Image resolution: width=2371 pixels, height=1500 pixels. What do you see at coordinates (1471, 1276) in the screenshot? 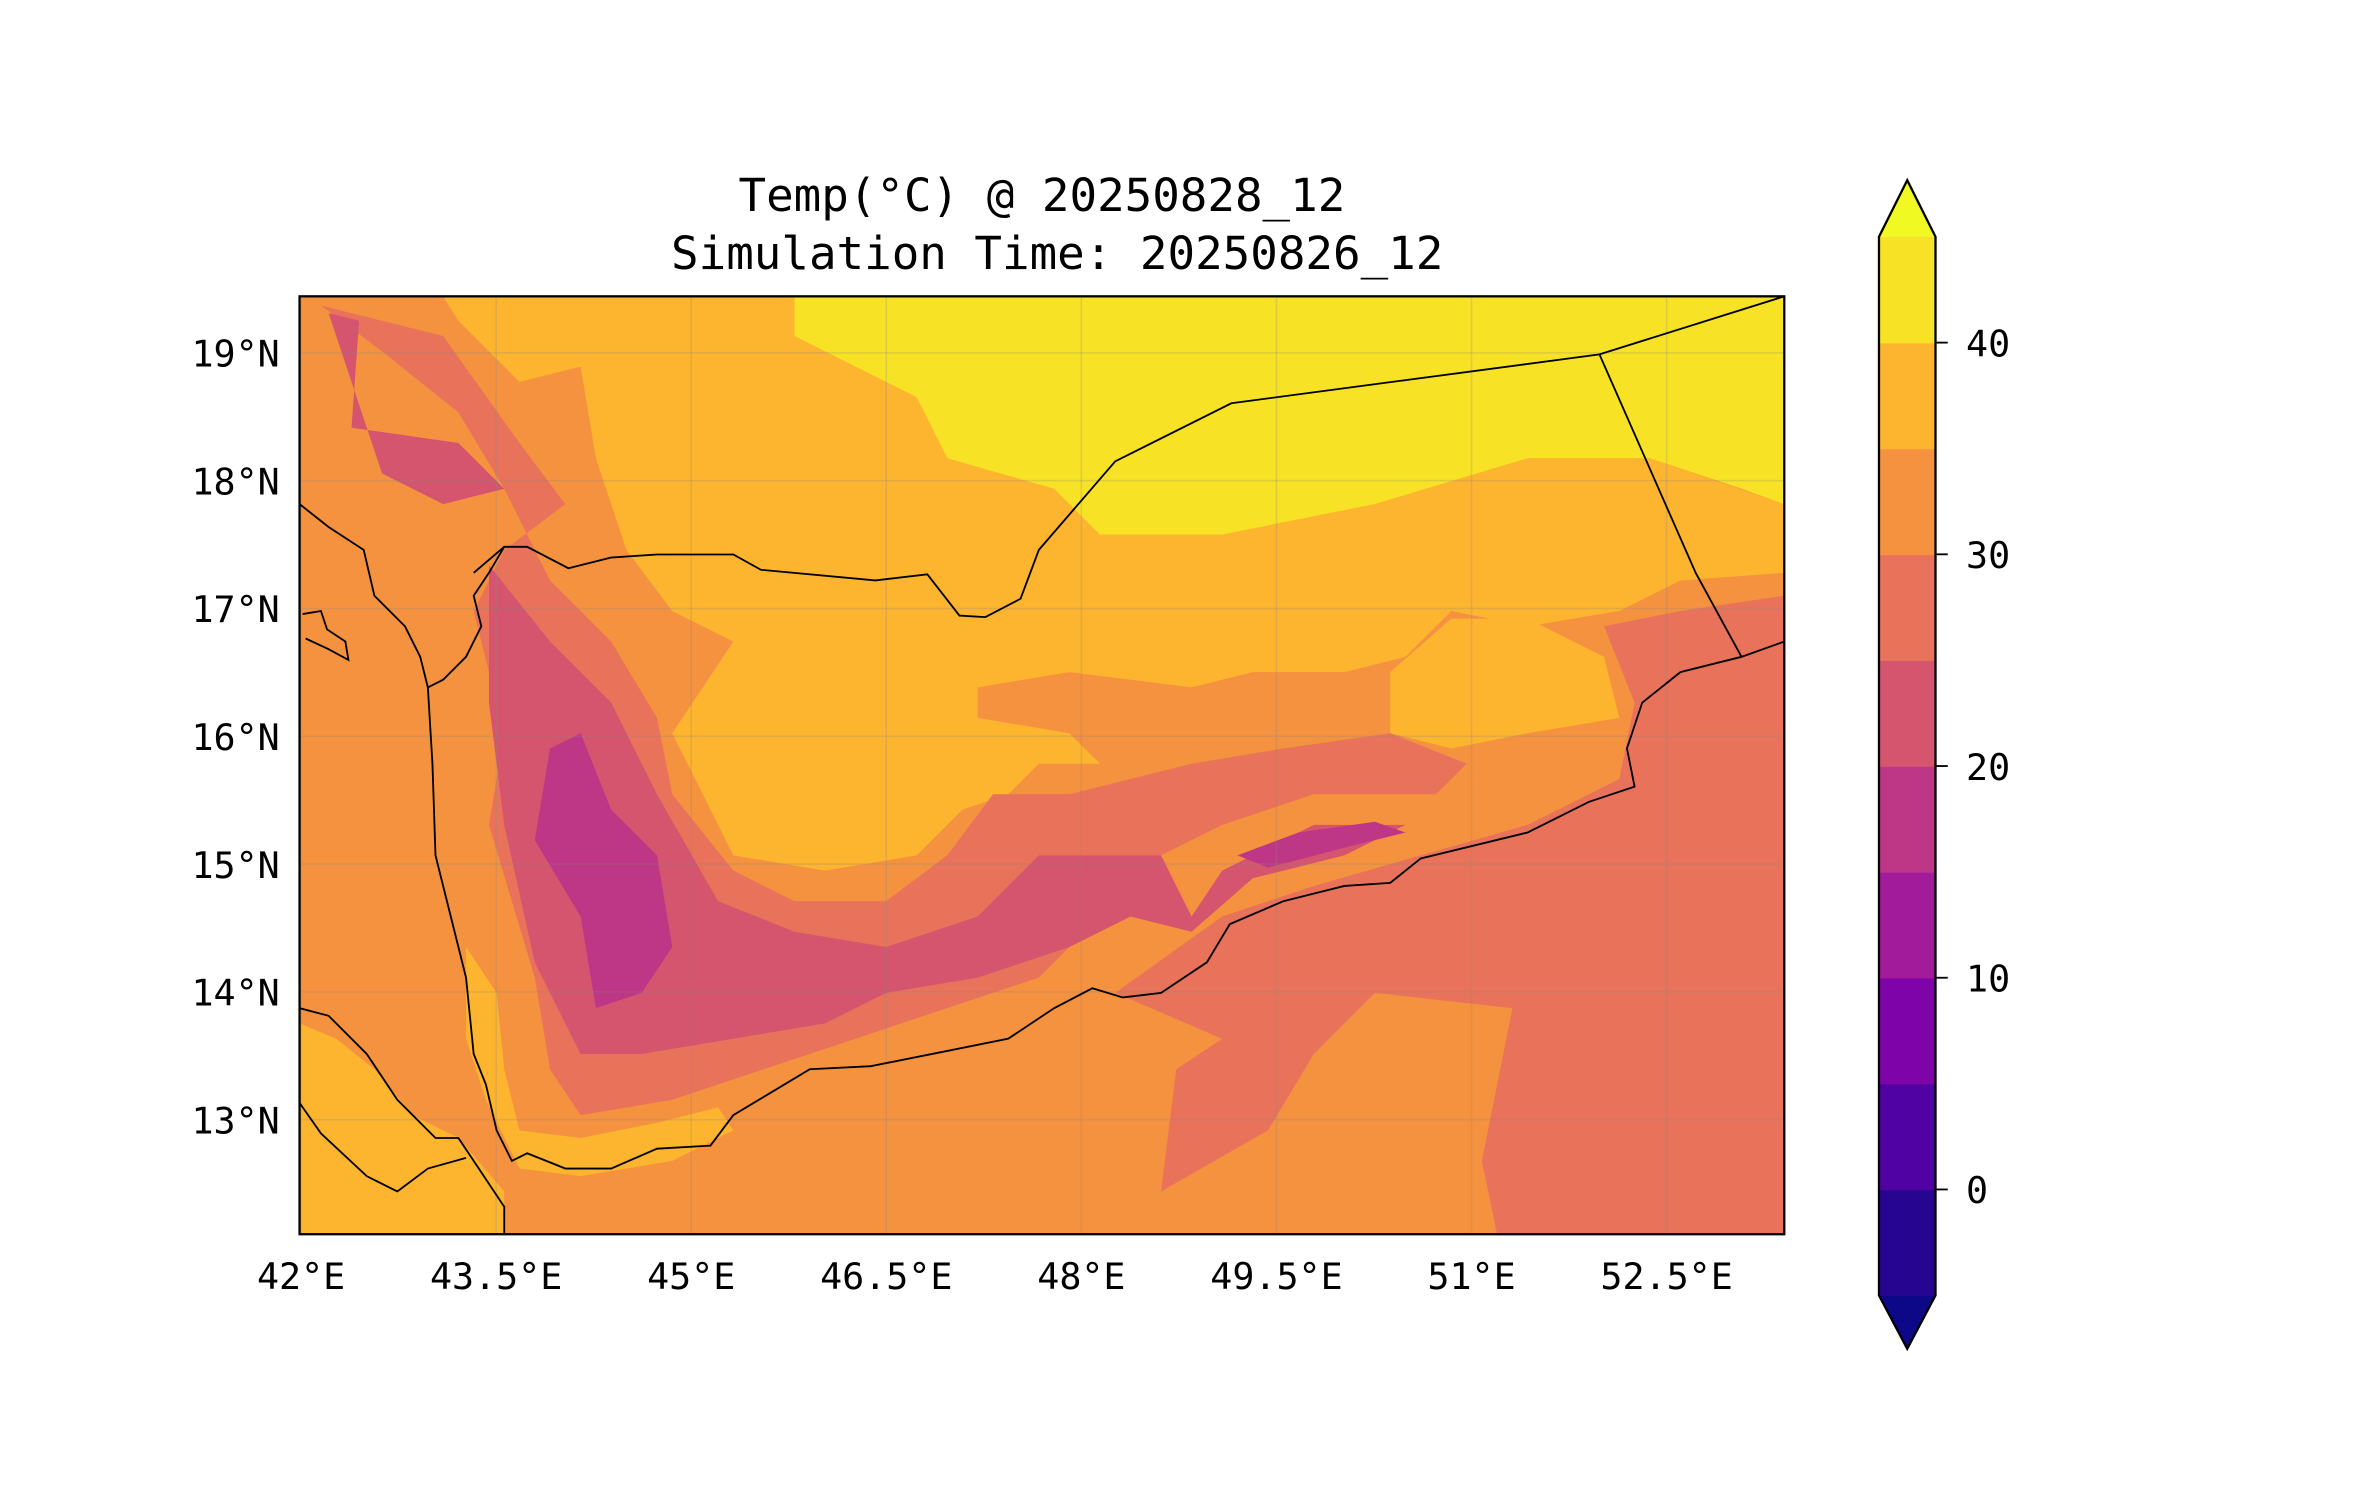
I see `x-tick-label: 51°E` at bounding box center [1471, 1276].